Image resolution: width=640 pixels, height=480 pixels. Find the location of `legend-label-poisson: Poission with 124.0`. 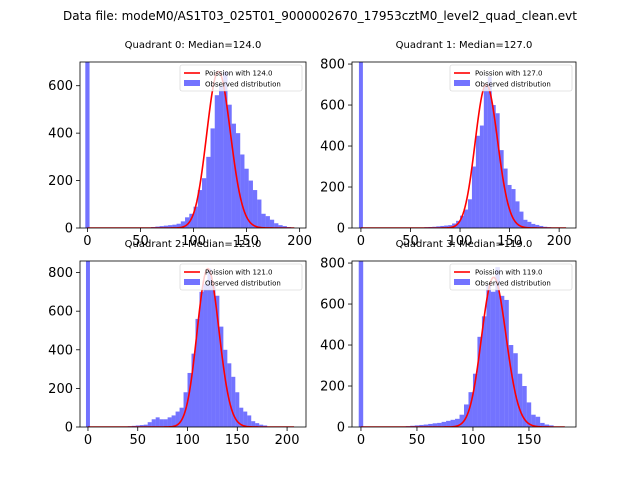

legend-label-poisson: Poission with 124.0 is located at coordinates (239, 74).